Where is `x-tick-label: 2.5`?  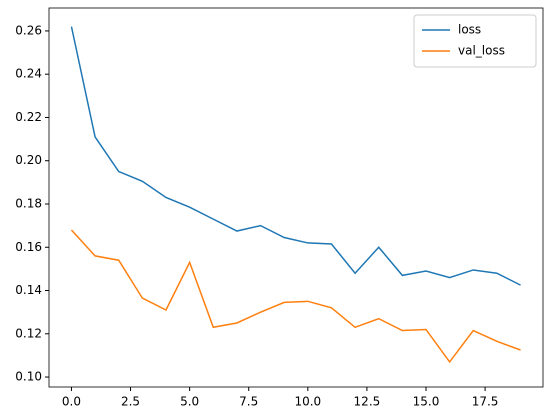 x-tick-label: 2.5 is located at coordinates (130, 402).